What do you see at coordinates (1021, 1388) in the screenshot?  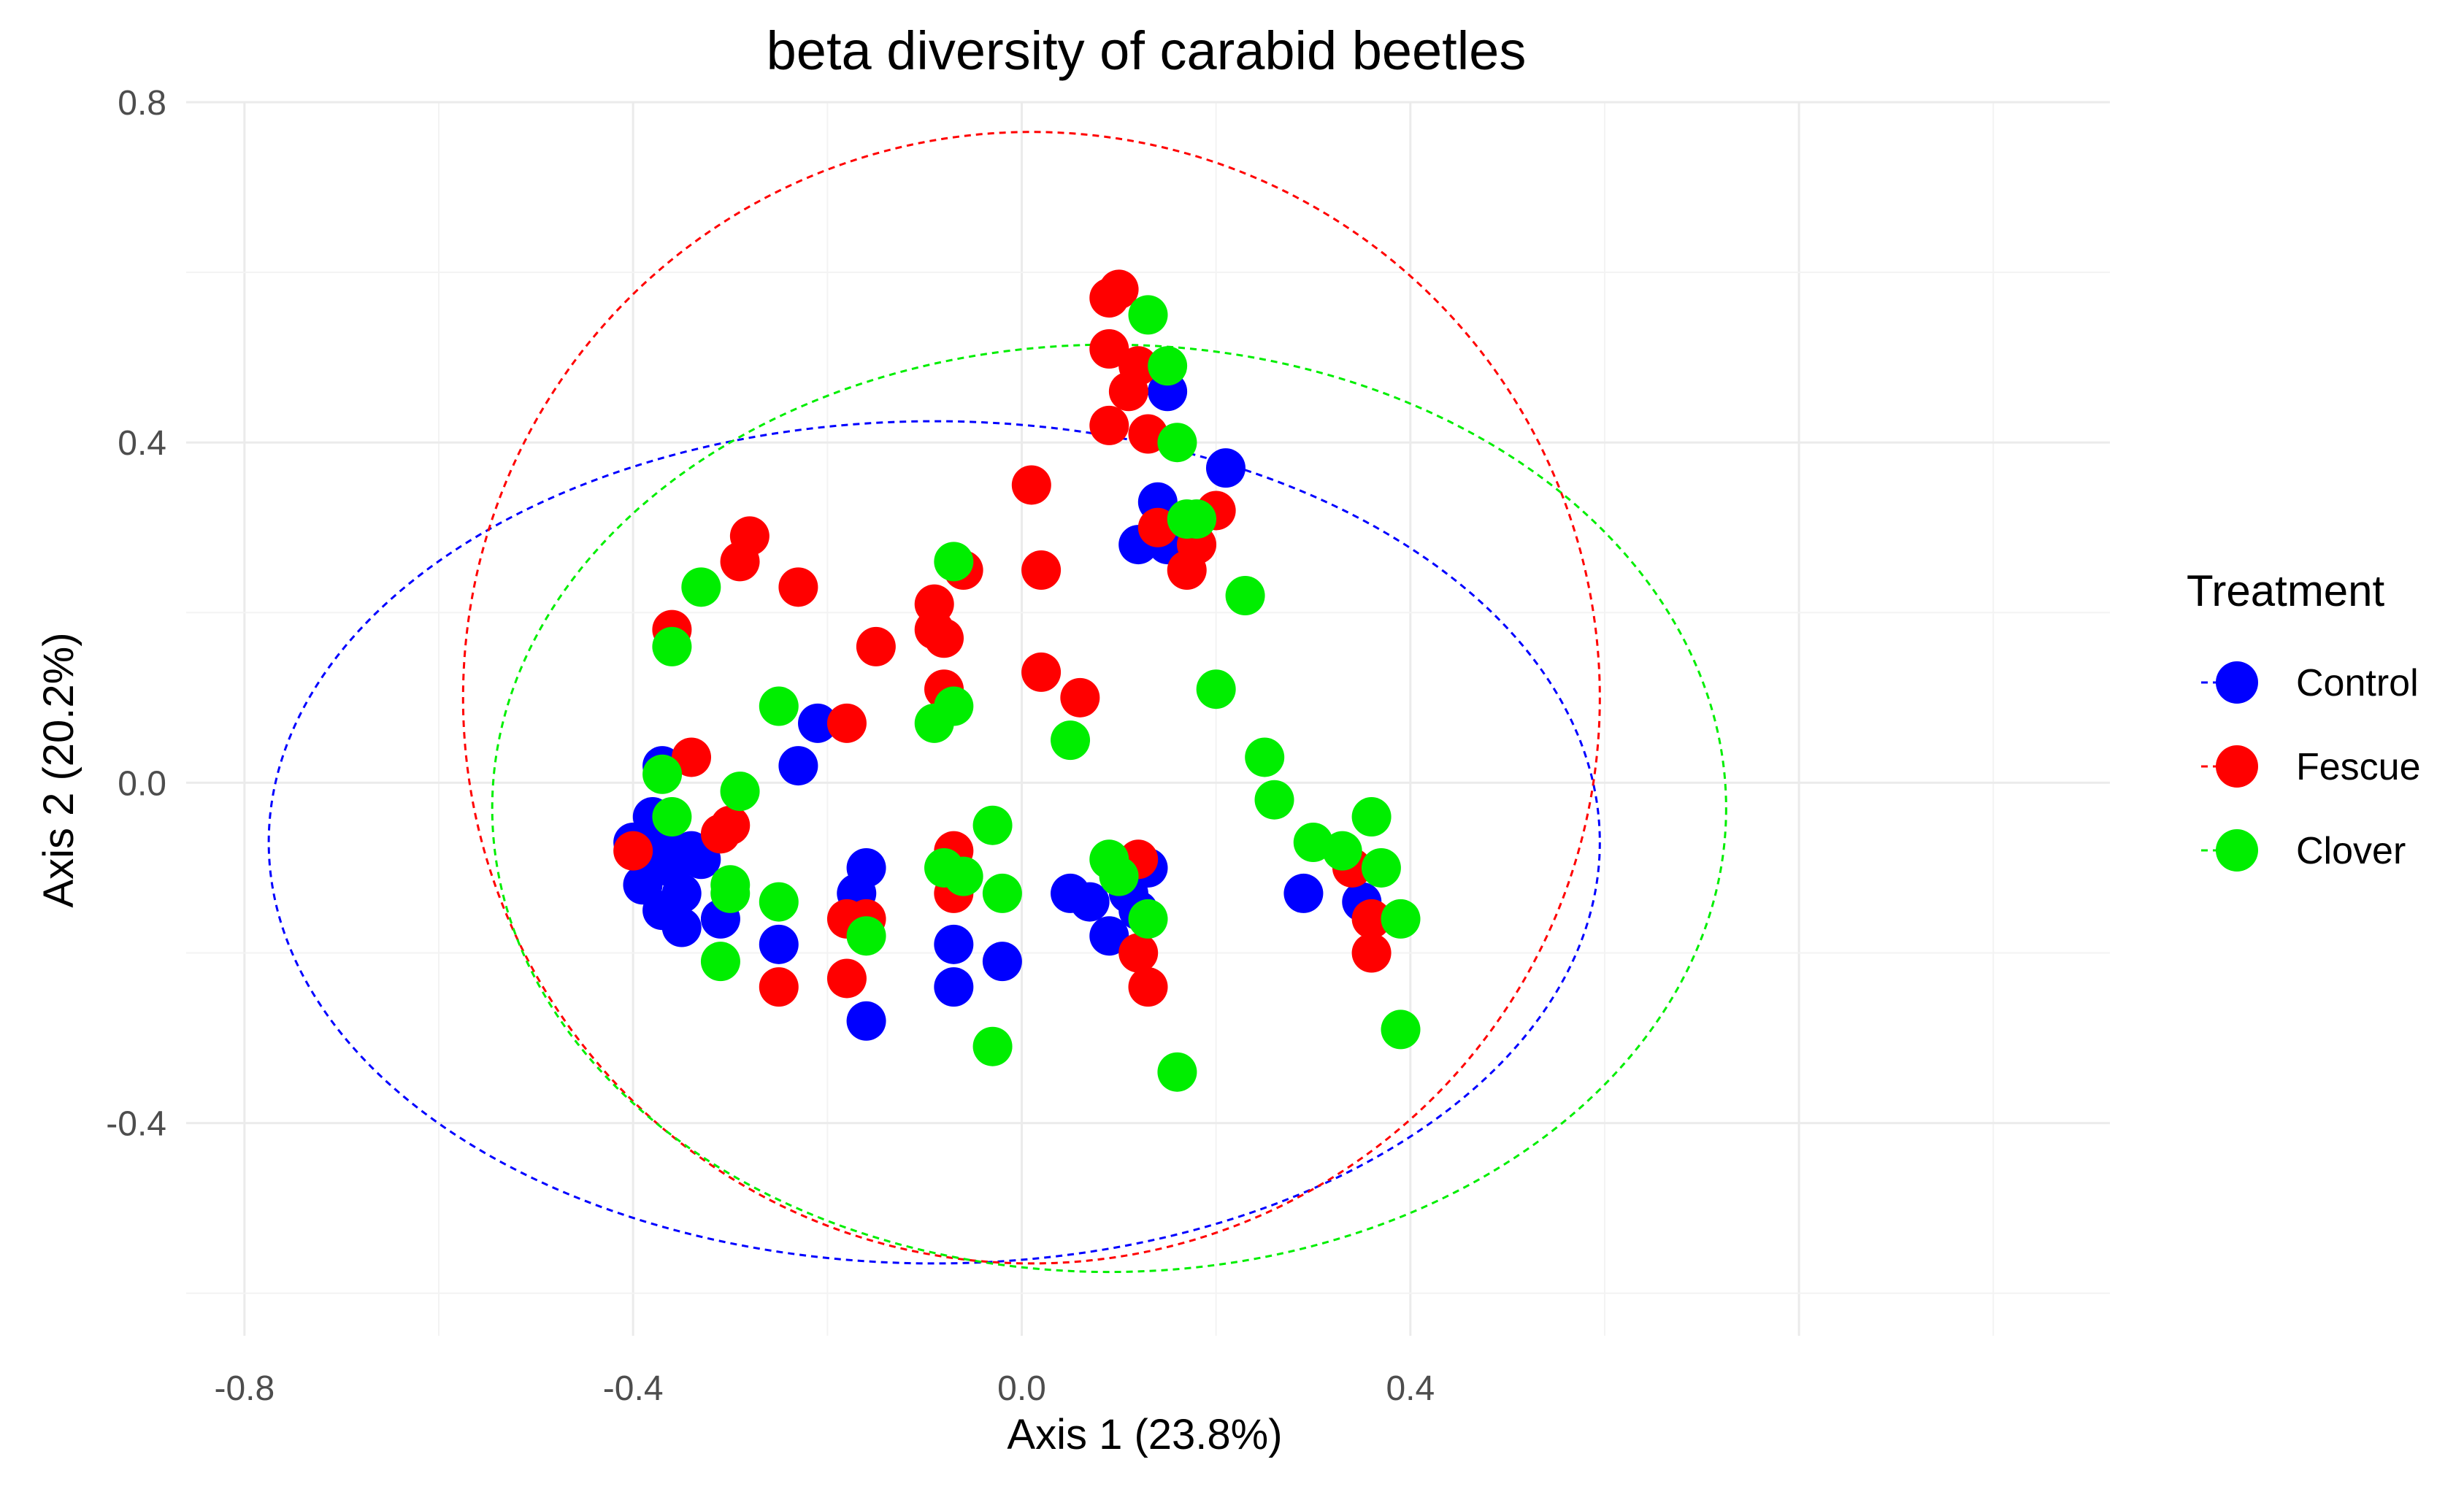 I see `x-tick-label: 0.0` at bounding box center [1021, 1388].